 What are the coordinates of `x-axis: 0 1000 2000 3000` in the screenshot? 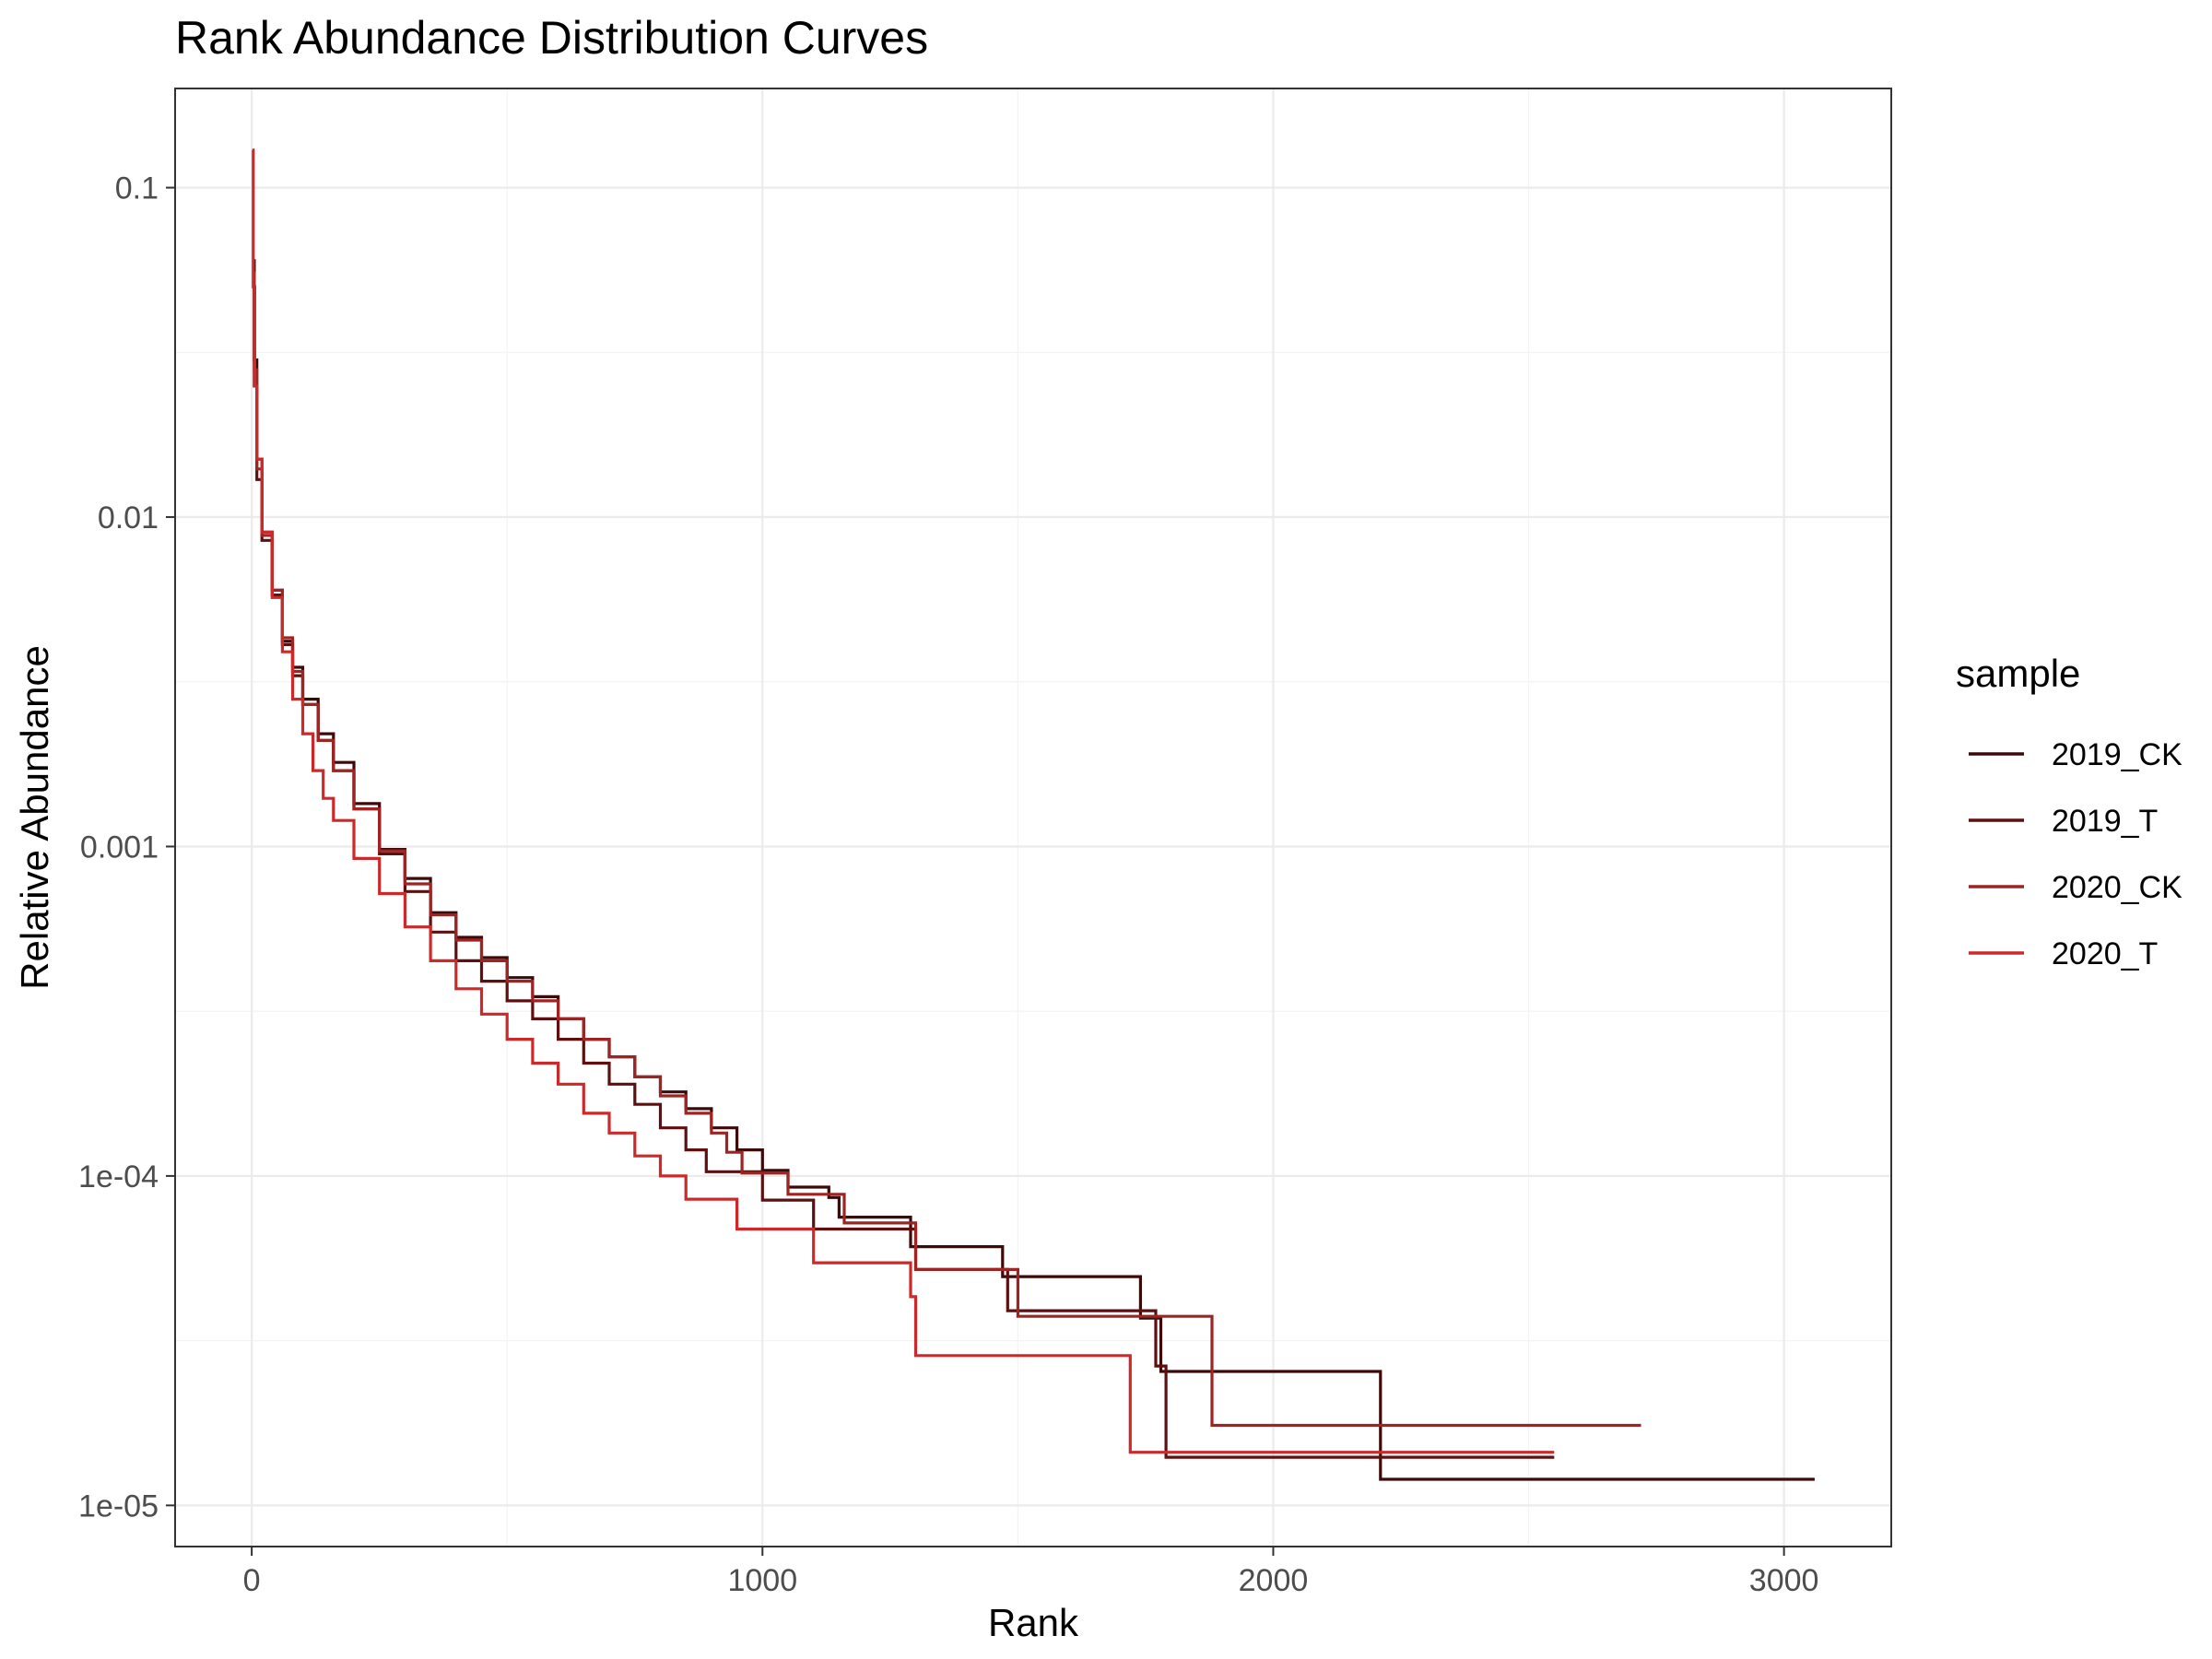 It's located at (1031, 1572).